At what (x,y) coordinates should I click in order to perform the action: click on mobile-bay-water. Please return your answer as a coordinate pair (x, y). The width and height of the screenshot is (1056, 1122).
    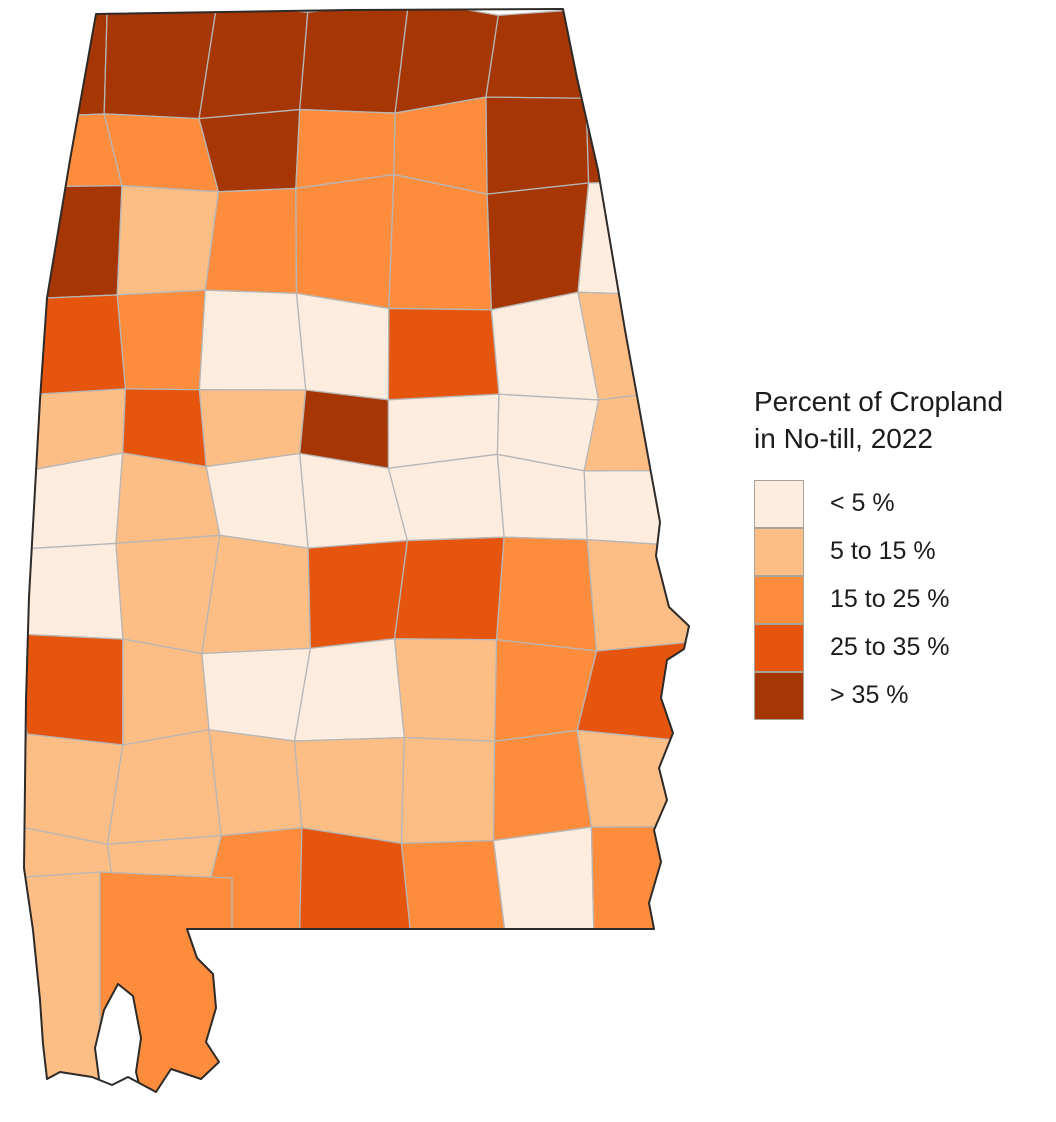
    Looking at the image, I should click on (119, 1037).